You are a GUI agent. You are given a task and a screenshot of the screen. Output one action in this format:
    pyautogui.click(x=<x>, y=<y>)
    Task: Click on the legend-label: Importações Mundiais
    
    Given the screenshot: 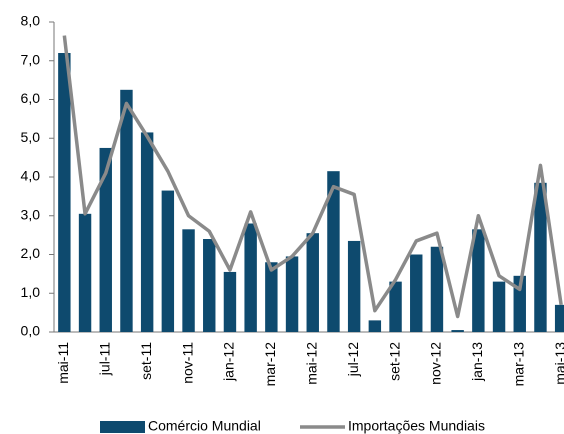 What is the action you would take?
    pyautogui.click(x=416, y=426)
    